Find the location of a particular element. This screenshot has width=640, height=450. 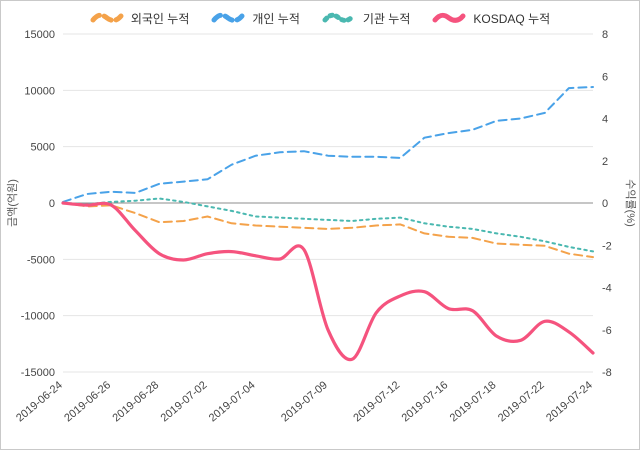

x-tick-label: 2019-07-09 is located at coordinates (304, 401).